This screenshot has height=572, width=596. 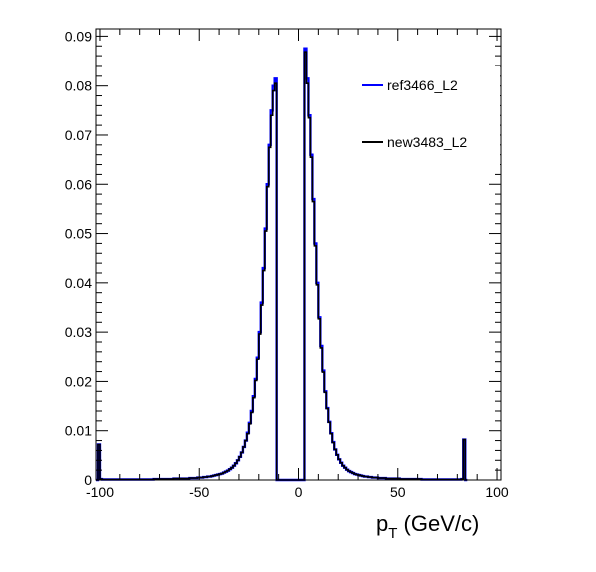 What do you see at coordinates (199, 492) in the screenshot?
I see `x-tick-label: -50` at bounding box center [199, 492].